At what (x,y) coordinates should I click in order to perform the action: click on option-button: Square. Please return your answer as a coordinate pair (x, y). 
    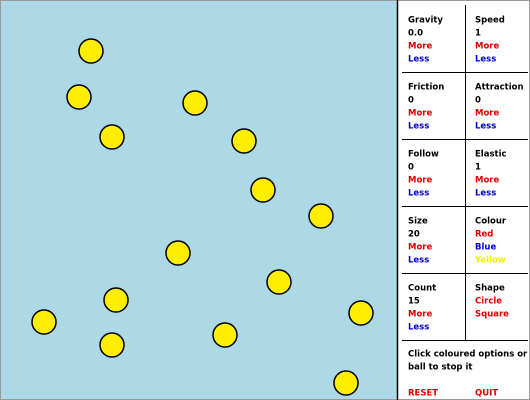
    Looking at the image, I should click on (492, 315).